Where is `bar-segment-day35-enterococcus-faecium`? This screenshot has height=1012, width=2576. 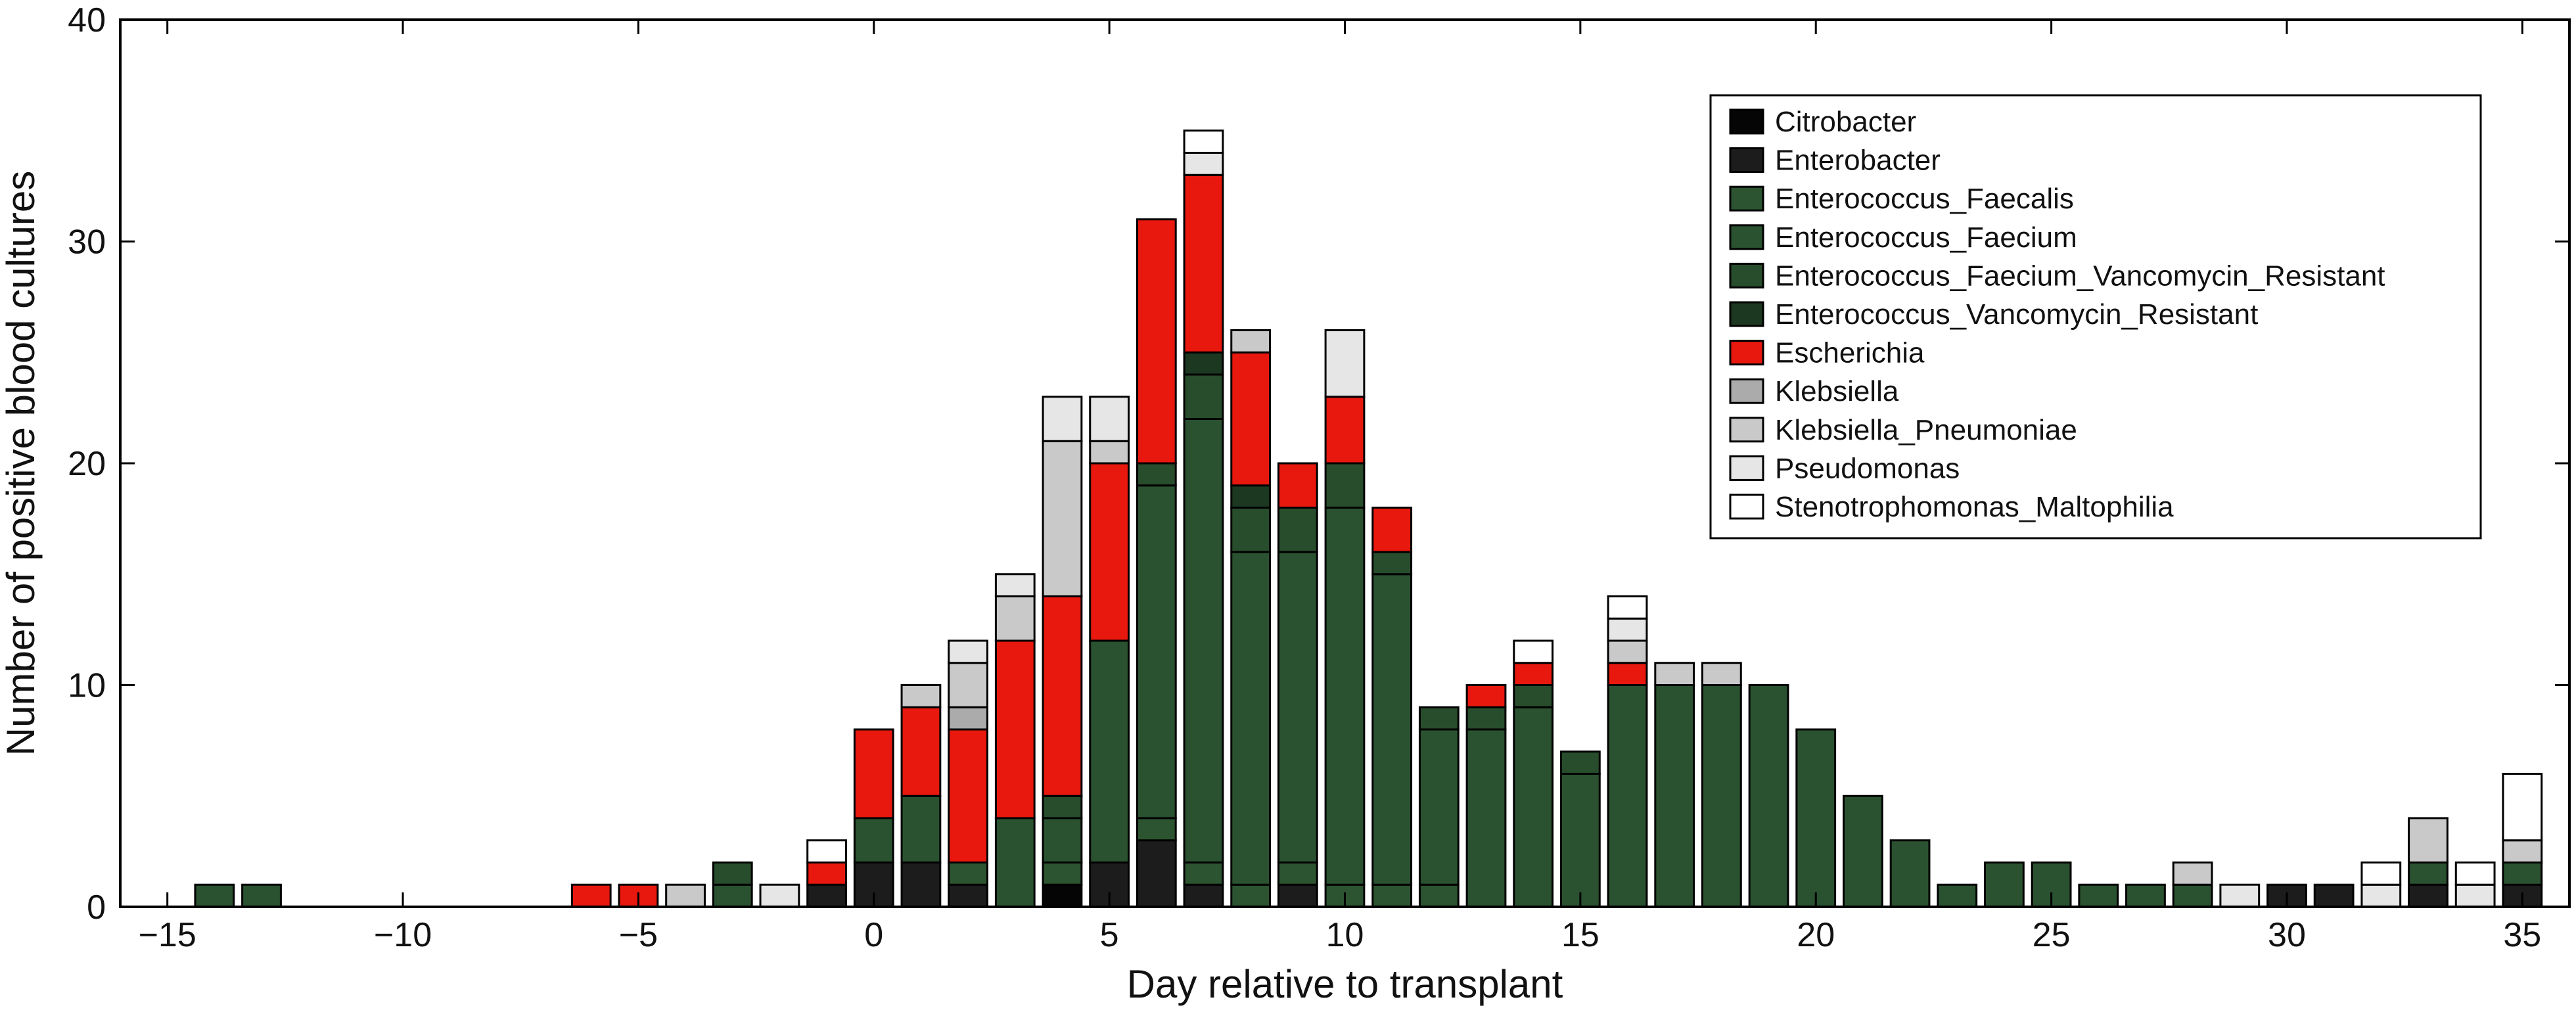 bar-segment-day35-enterococcus-faecium is located at coordinates (2522, 874).